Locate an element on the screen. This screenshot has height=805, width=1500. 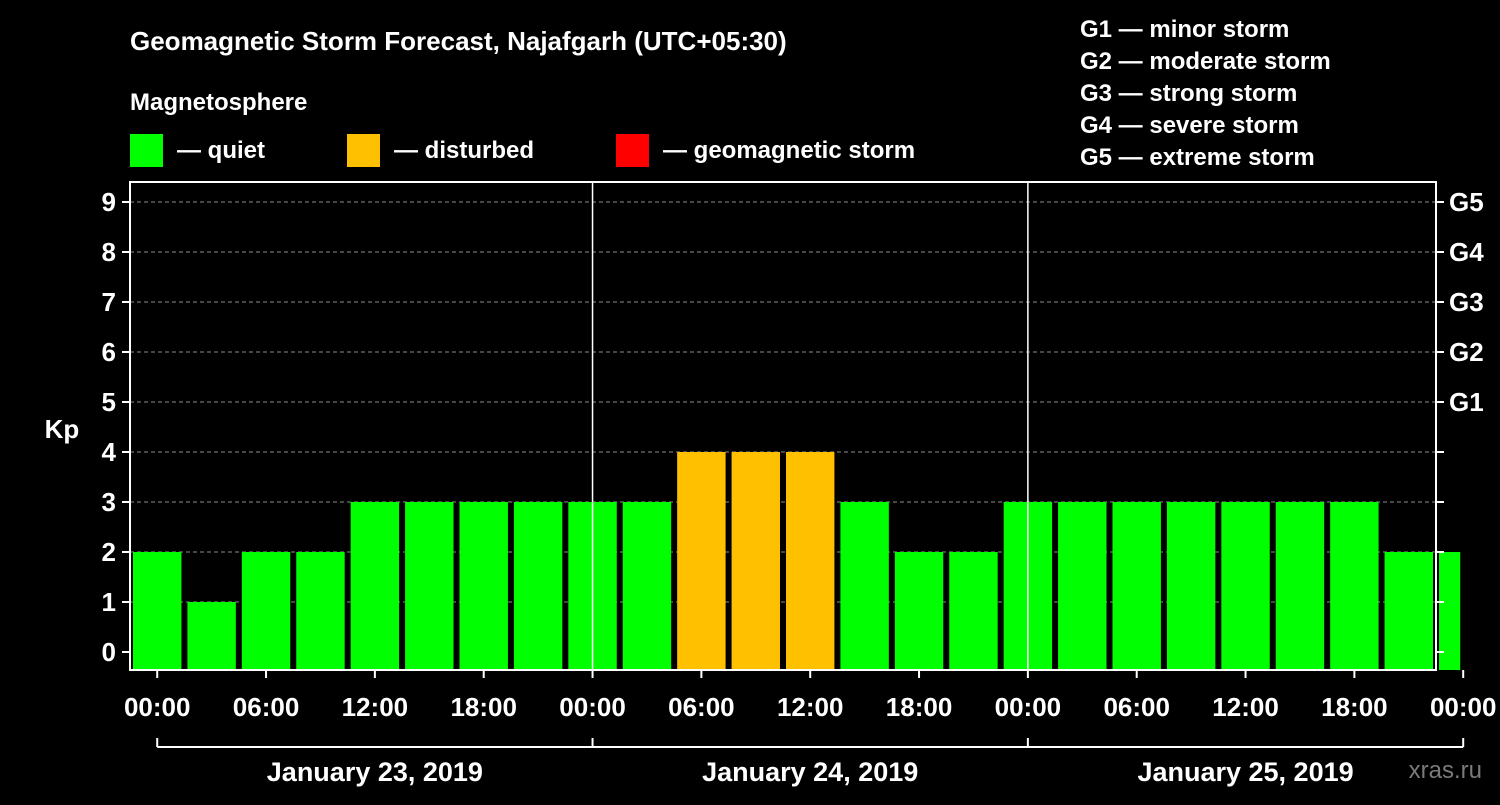
y-tick-label: 8 is located at coordinates (109, 252).